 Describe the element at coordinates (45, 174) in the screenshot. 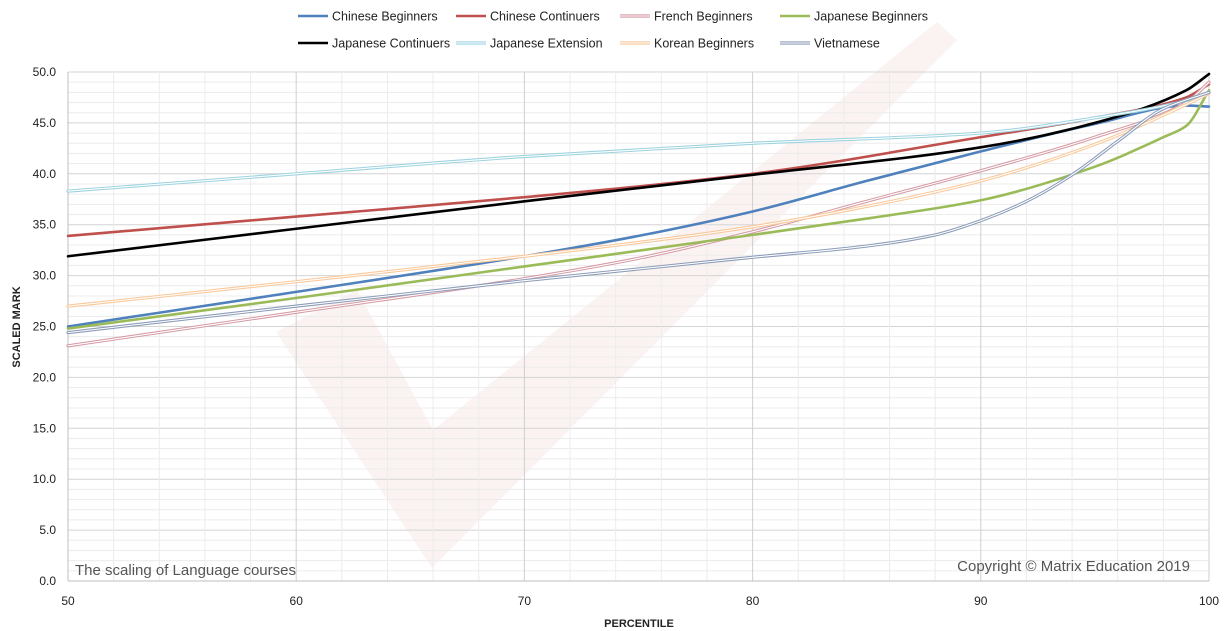

I see `y-tick-label: 40.0` at that location.